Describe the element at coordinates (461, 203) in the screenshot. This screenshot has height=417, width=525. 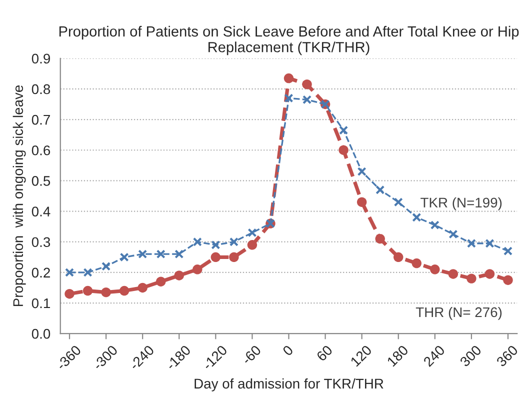
I see `series-label: TKR (N=199)` at that location.